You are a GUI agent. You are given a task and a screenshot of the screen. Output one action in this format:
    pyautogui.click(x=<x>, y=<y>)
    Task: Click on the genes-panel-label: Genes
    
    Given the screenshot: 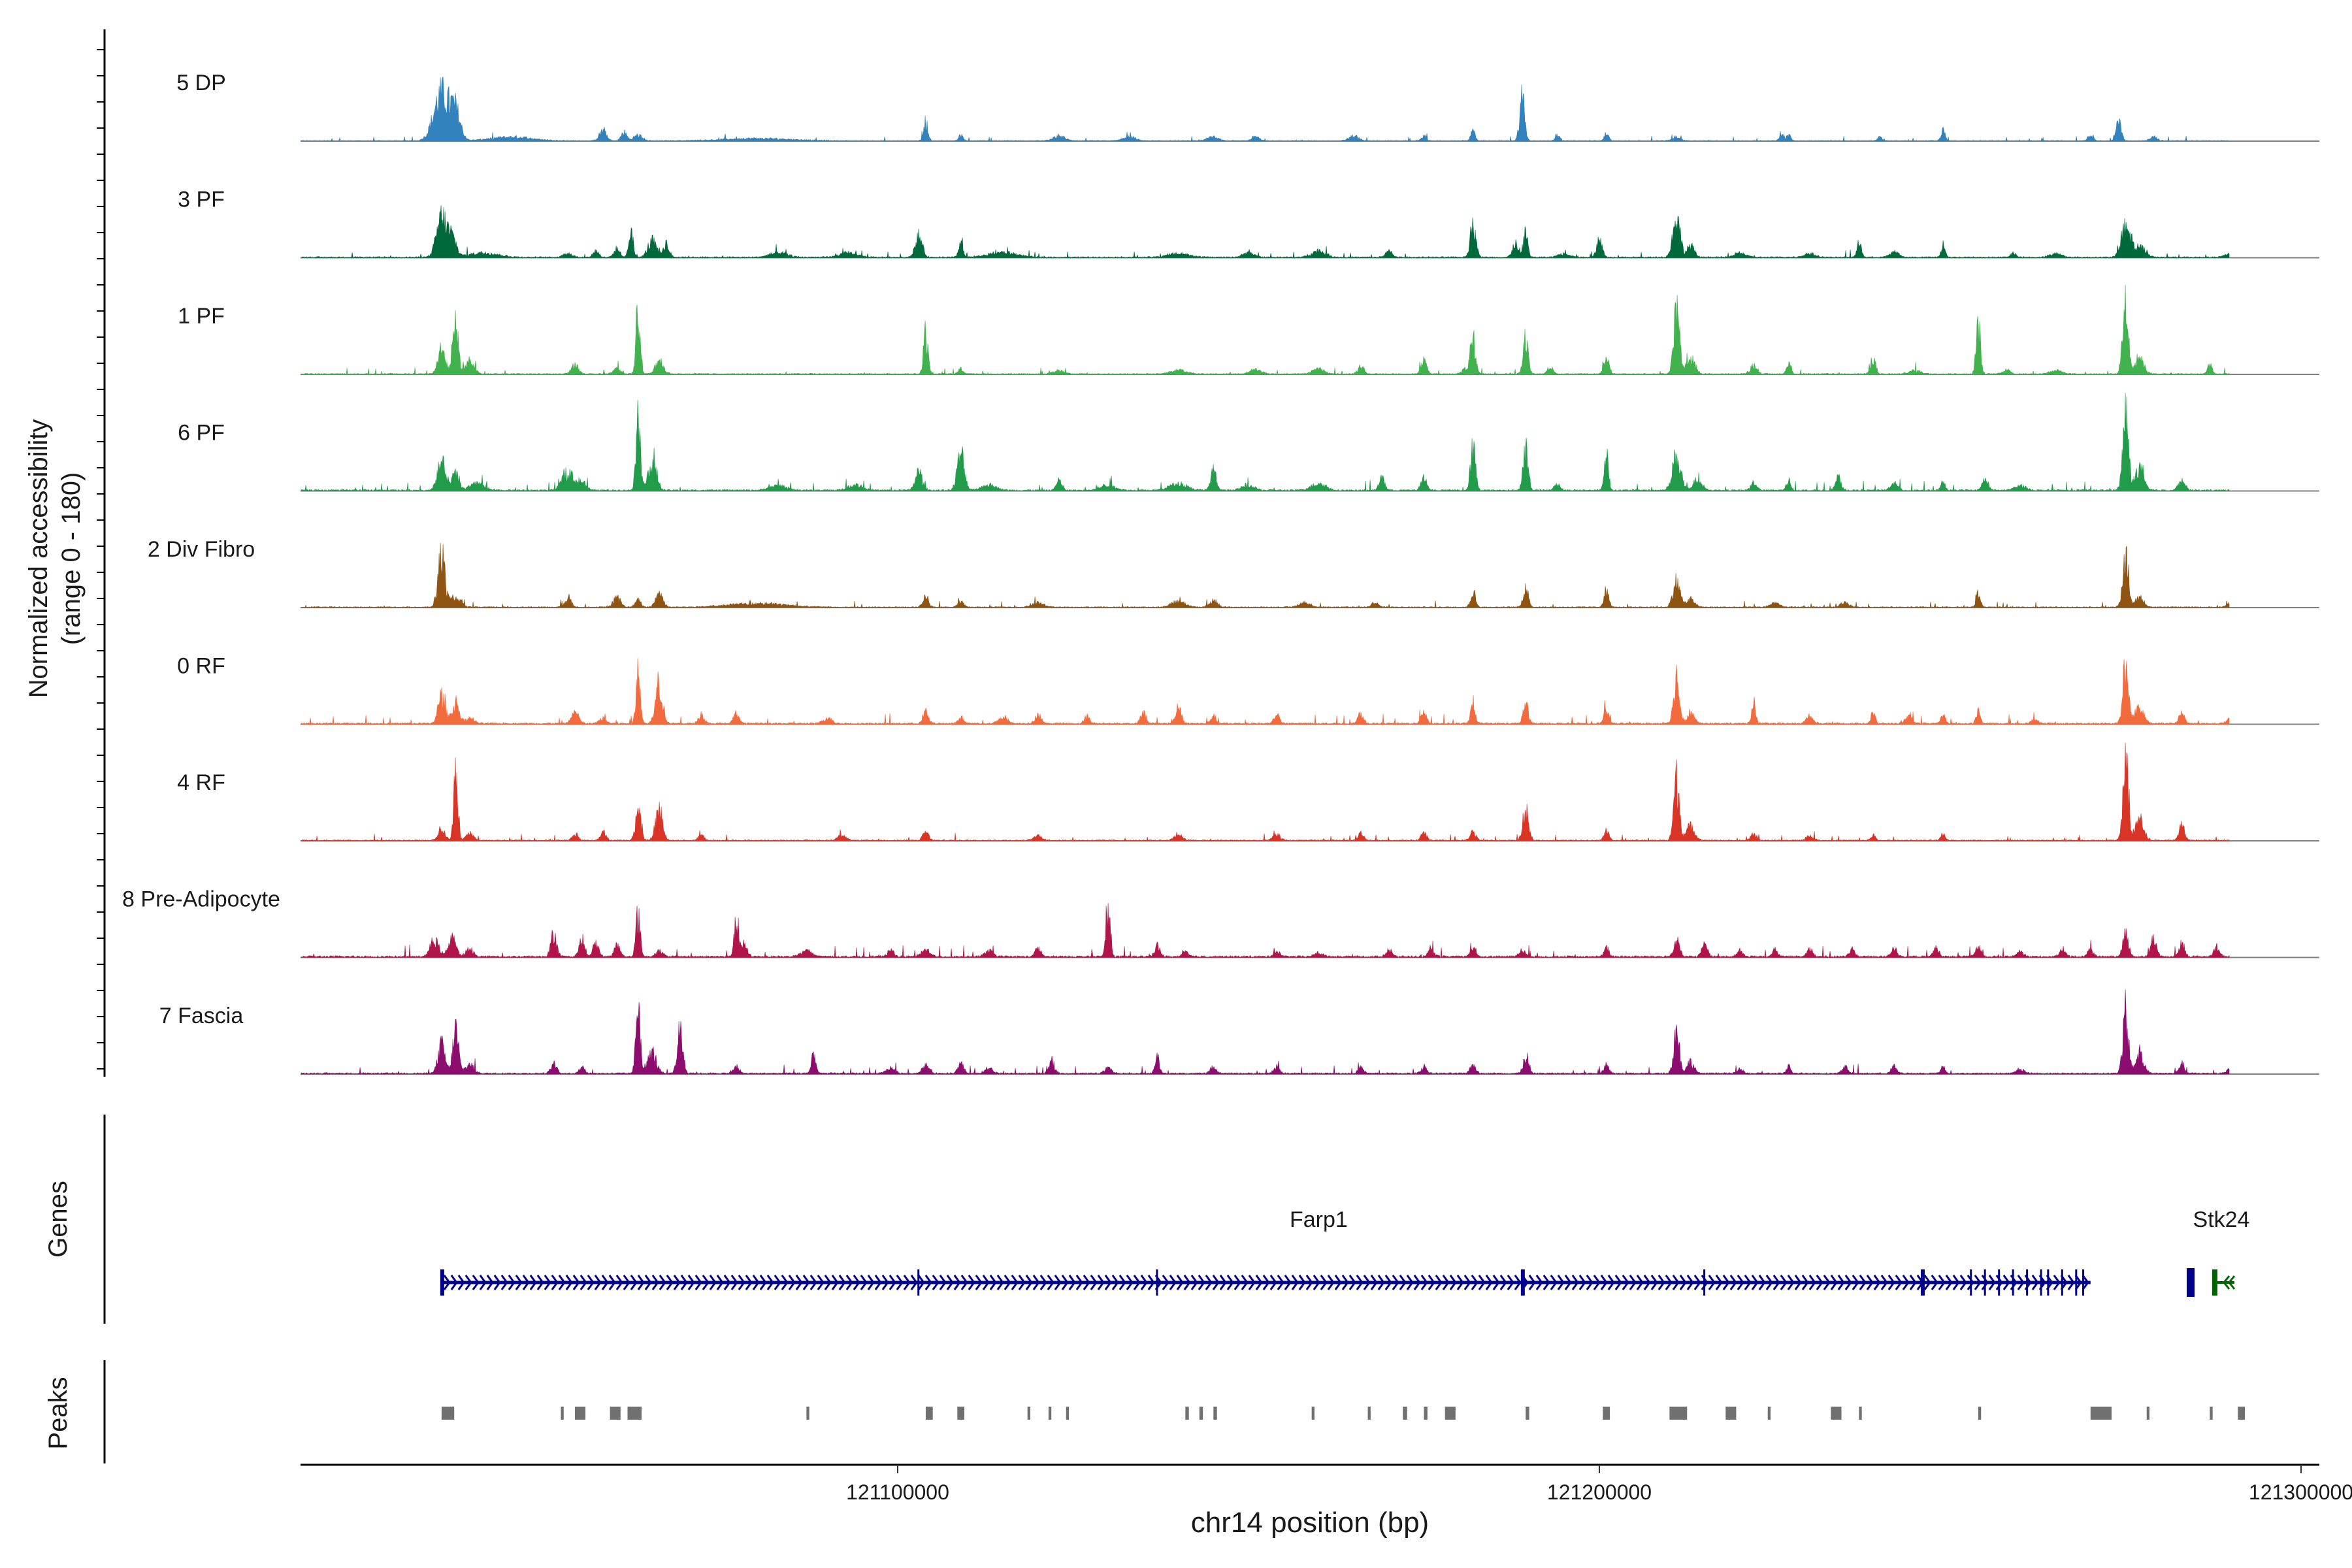 What is the action you would take?
    pyautogui.click(x=58, y=1219)
    